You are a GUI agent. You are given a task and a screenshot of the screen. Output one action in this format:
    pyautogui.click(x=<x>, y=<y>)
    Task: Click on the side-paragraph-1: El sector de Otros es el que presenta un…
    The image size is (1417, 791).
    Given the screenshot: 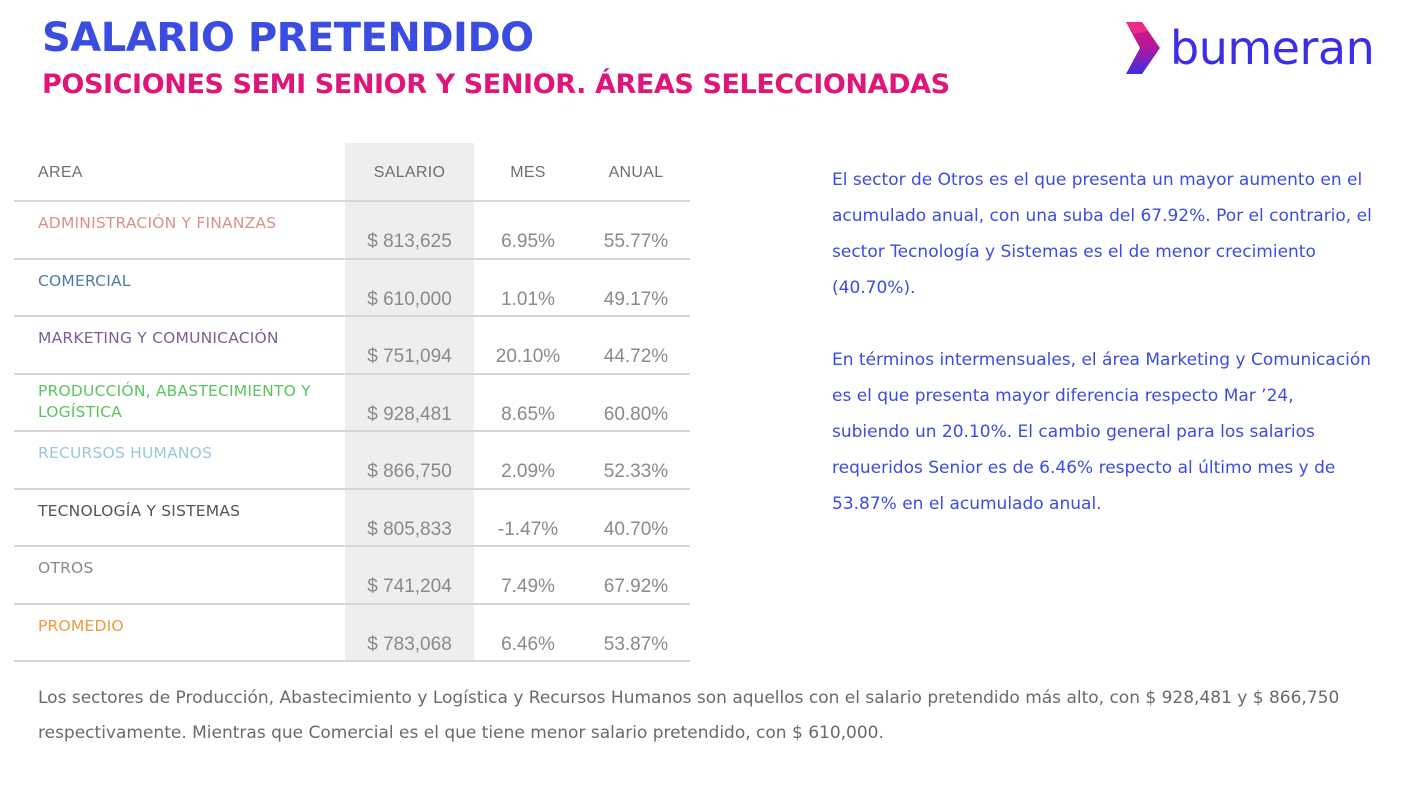 What is the action you would take?
    pyautogui.click(x=1102, y=234)
    